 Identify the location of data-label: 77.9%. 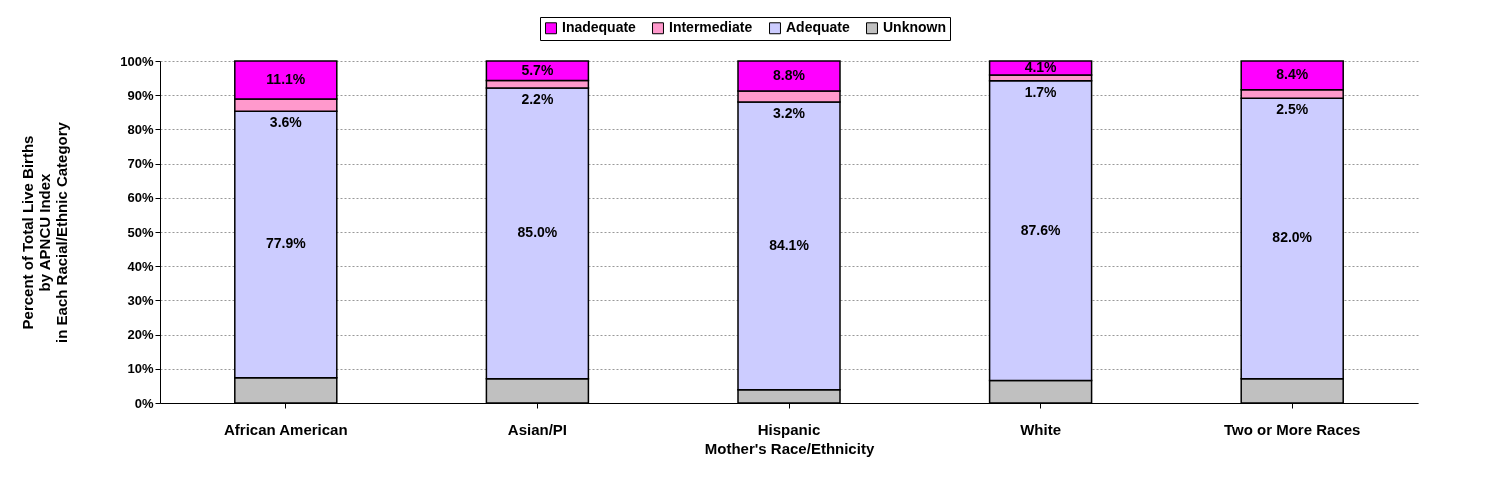
(286, 243).